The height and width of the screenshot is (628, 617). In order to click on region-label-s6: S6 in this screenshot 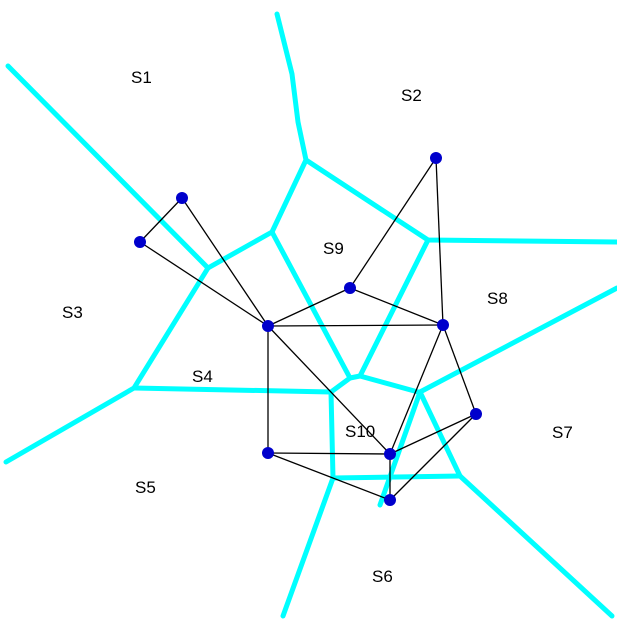, I will do `click(382, 576)`.